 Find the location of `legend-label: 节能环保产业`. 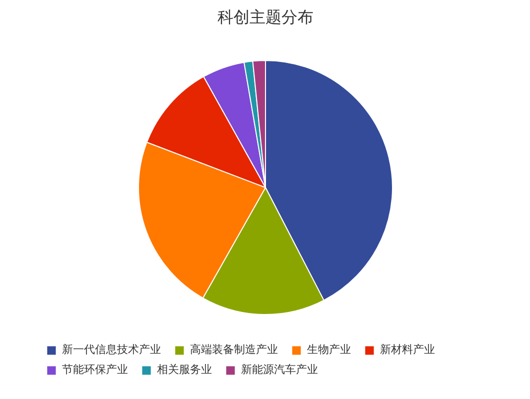

legend-label: 节能环保产业 is located at coordinates (95, 369).